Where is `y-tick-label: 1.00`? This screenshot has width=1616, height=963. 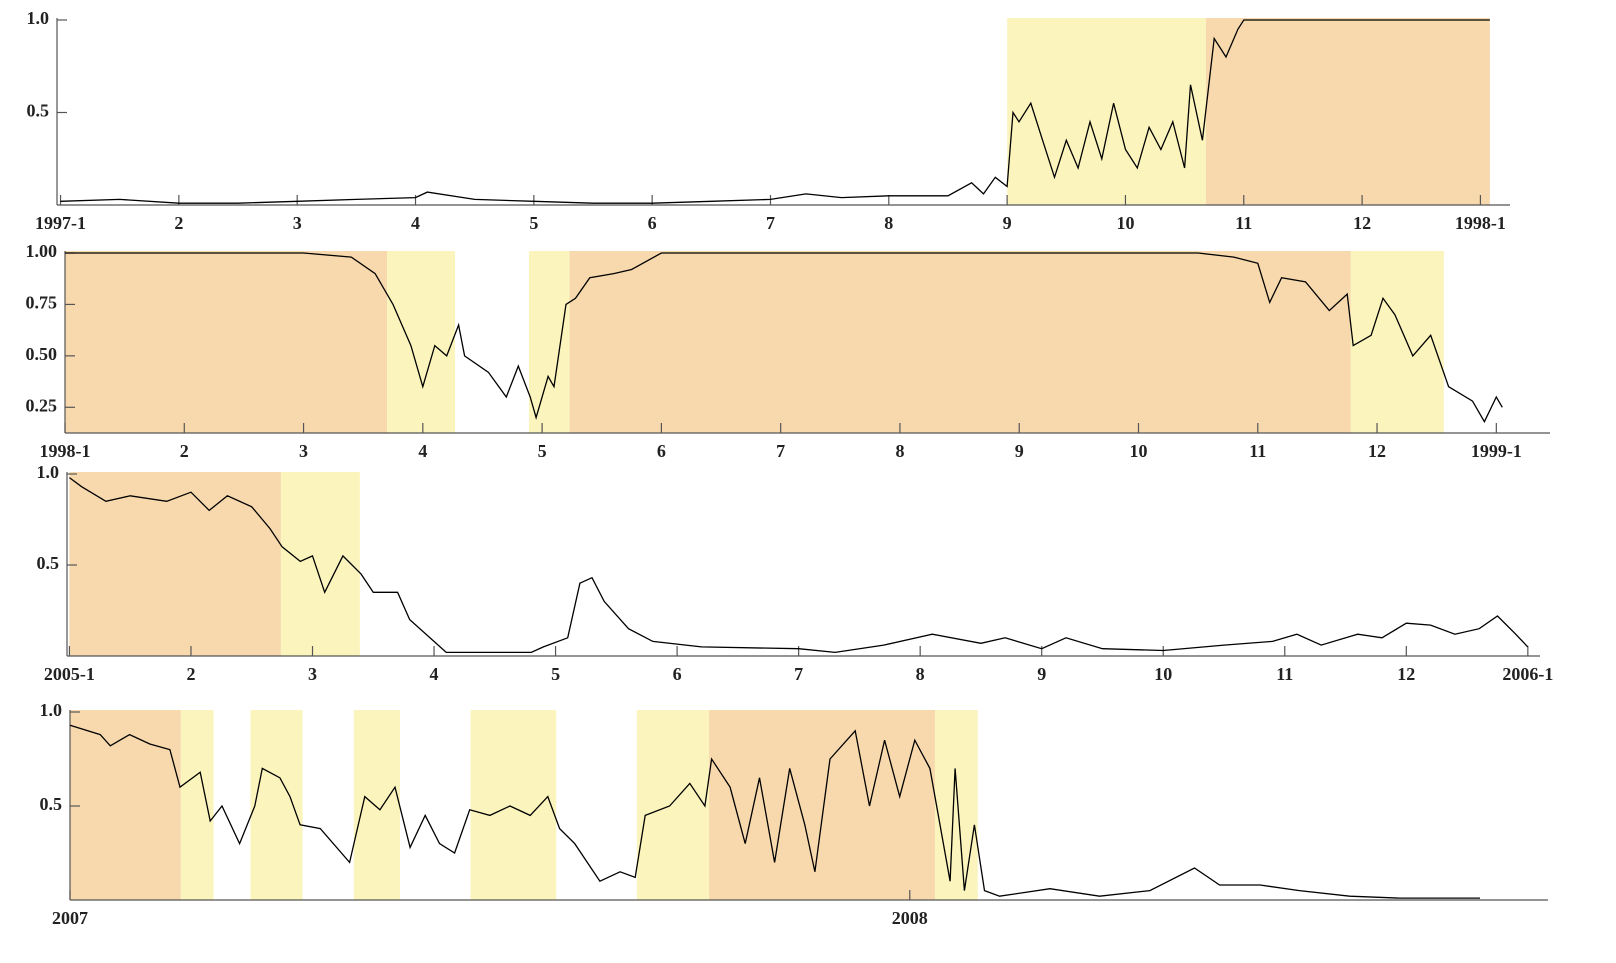 y-tick-label: 1.00 is located at coordinates (42, 251).